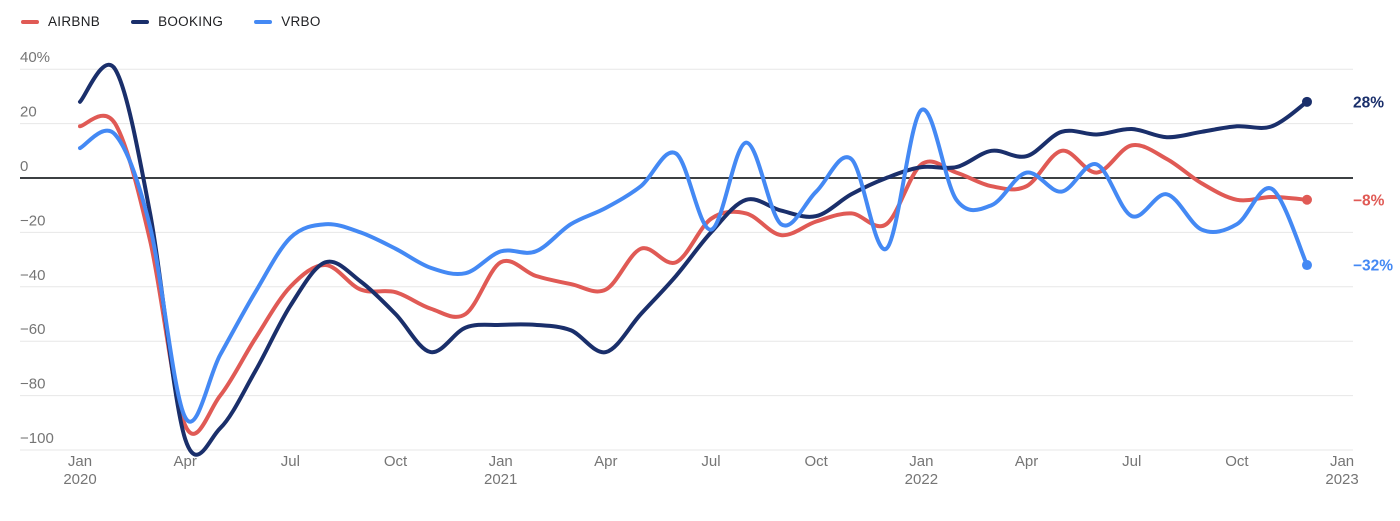 The height and width of the screenshot is (521, 1400). I want to click on x-axis-year-label: 2020, so click(79, 479).